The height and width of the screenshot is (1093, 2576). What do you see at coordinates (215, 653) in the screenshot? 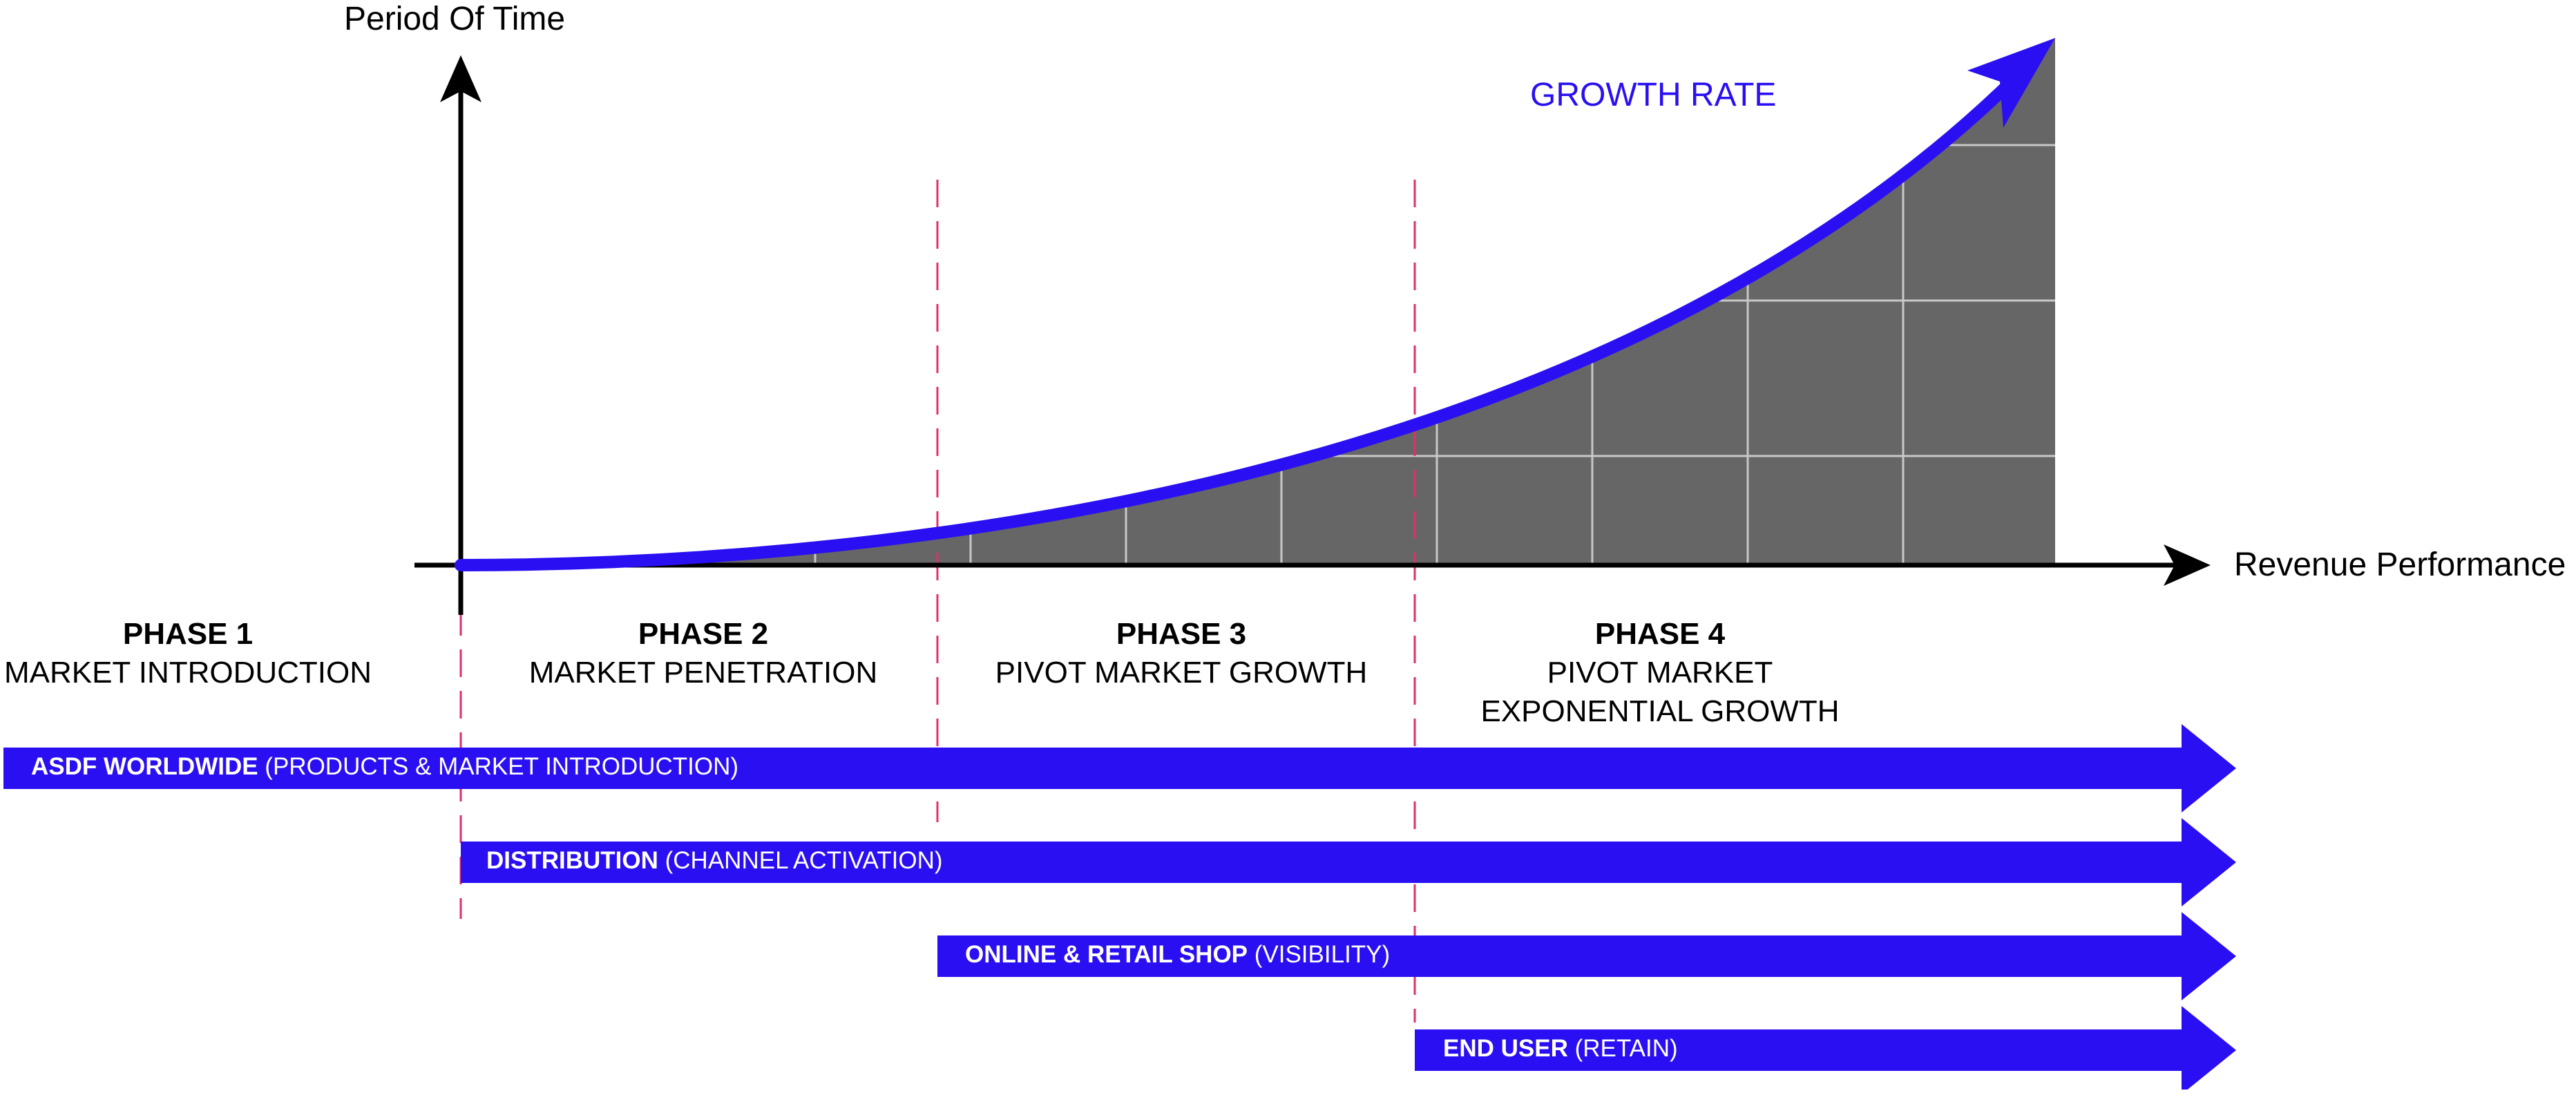
I see `phase-1-label: PHASE 1 MARKET INTRODUCTION` at bounding box center [215, 653].